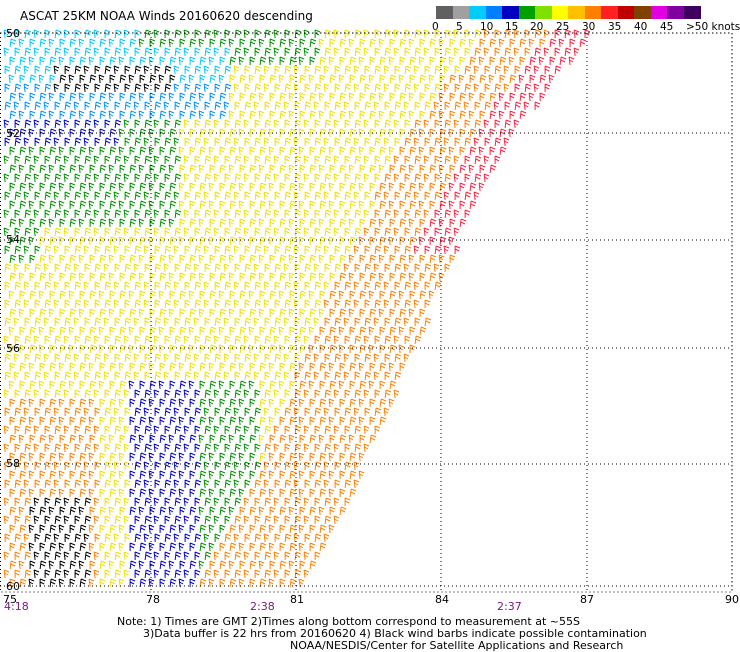 The width and height of the screenshot is (740, 652). I want to click on legend-tick: 5, so click(459, 27).